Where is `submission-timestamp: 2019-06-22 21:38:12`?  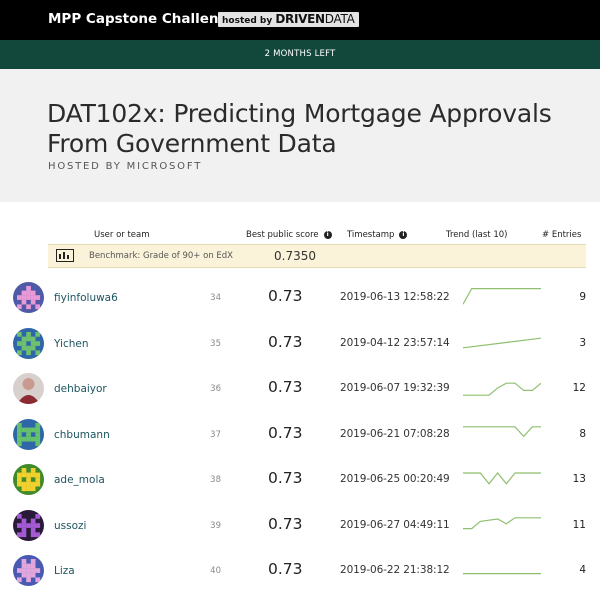 submission-timestamp: 2019-06-22 21:38:12 is located at coordinates (395, 570).